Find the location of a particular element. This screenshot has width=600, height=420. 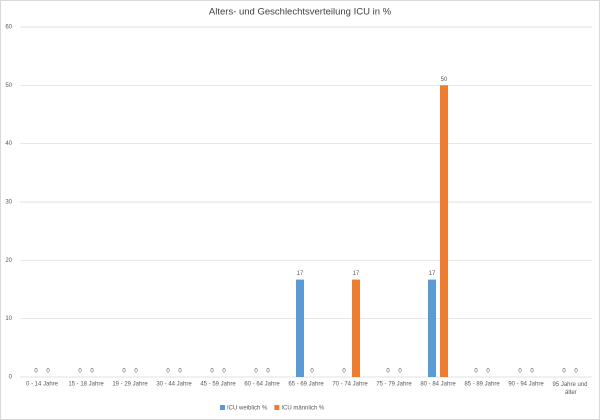

y-tick-label: 0 is located at coordinates (11, 378).